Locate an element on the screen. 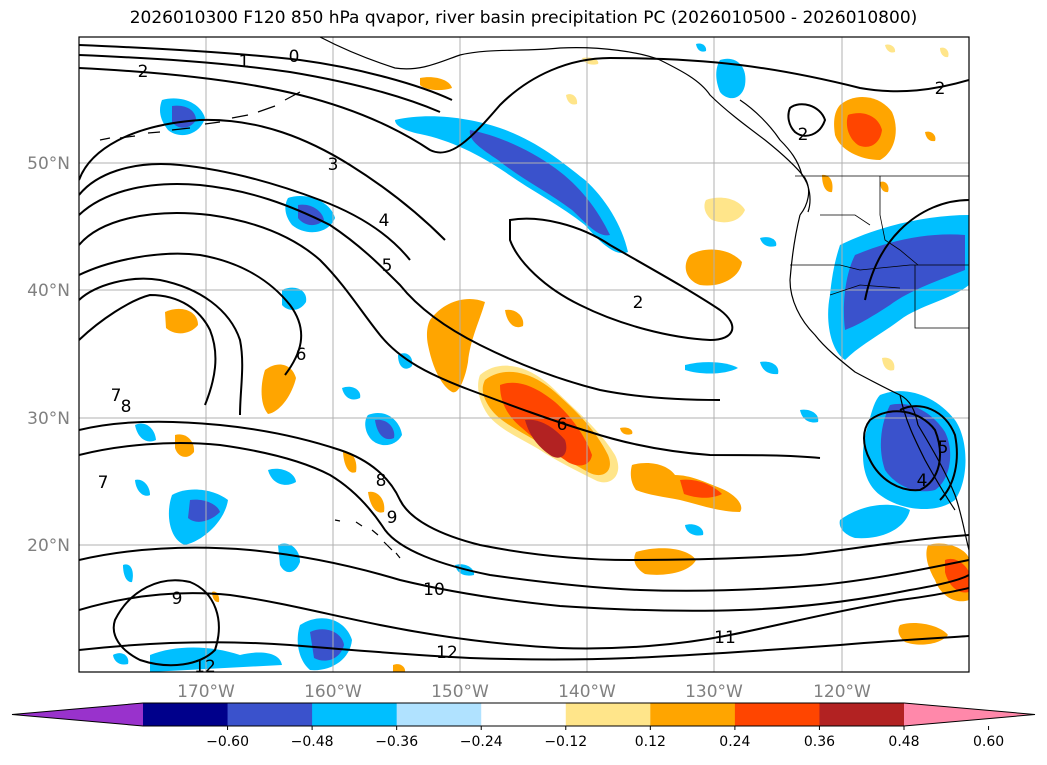 The height and width of the screenshot is (765, 1047). colorbar-segments is located at coordinates (523, 714).